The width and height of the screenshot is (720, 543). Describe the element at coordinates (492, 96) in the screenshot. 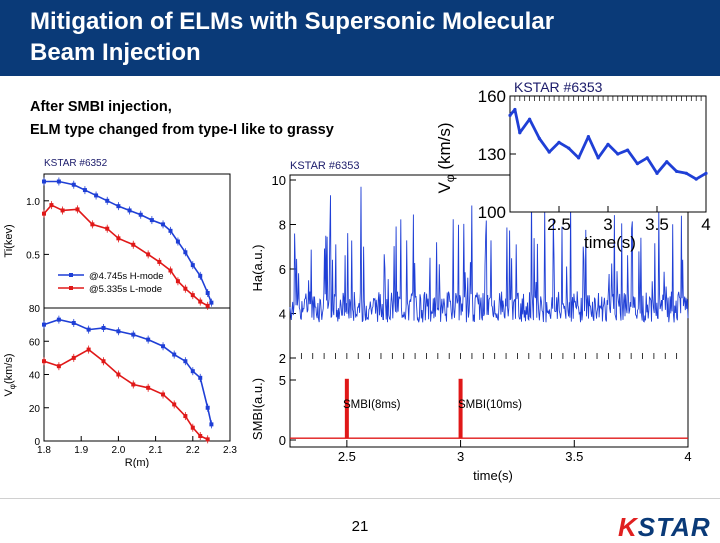

I see `inset-ytick-label: 160` at that location.